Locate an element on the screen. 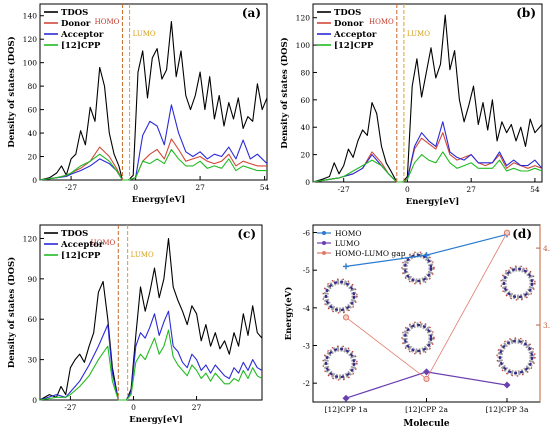  y-tick-label: -5 is located at coordinates (307, 270).